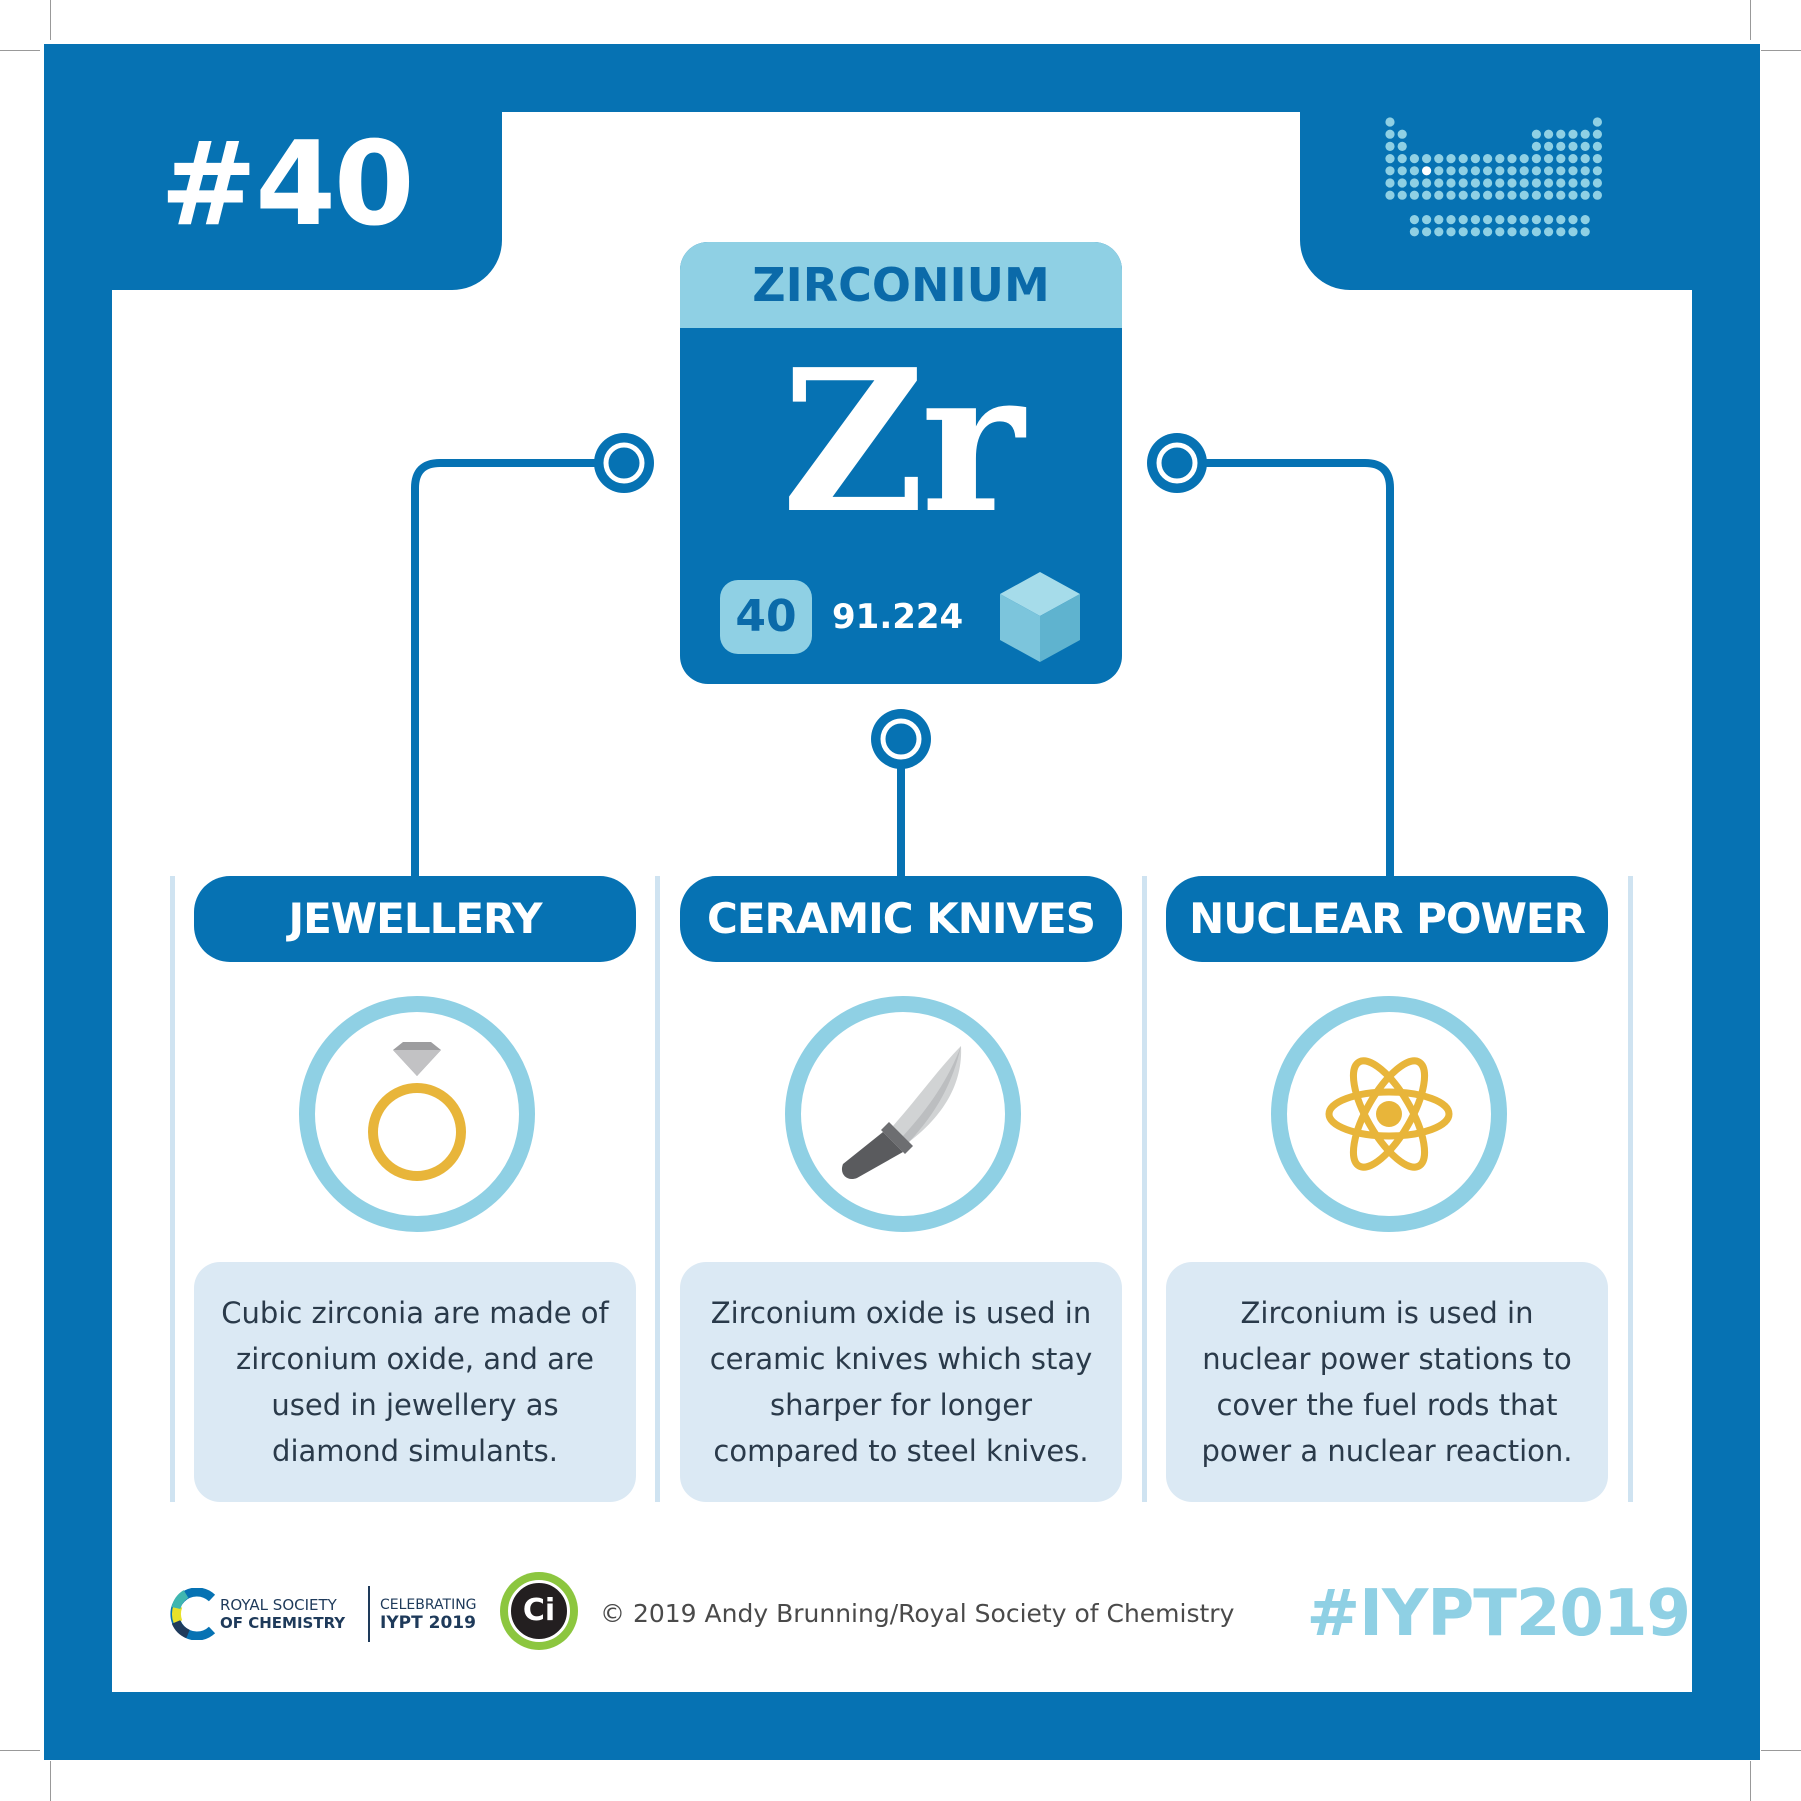 Image resolution: width=1801 pixels, height=1801 pixels. What do you see at coordinates (369, 1614) in the screenshot?
I see `logo-separator` at bounding box center [369, 1614].